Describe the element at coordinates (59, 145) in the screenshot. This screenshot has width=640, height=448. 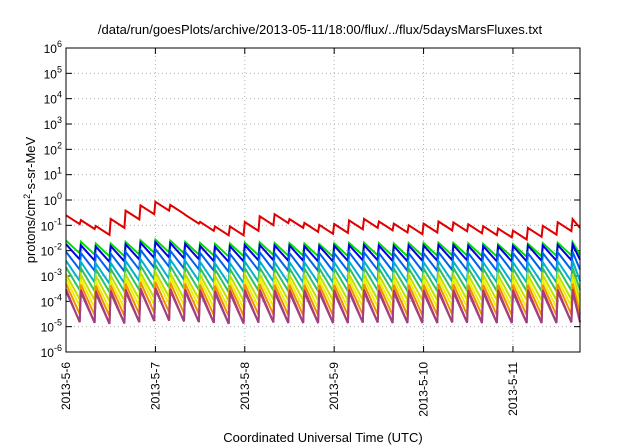
I see `y-tick-exponent: 2` at that location.